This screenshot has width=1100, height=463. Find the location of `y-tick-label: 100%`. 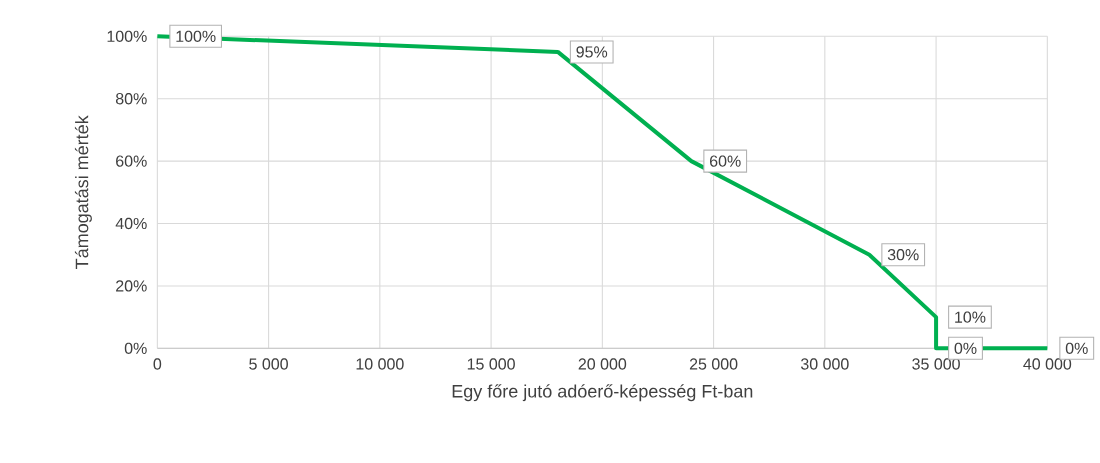

y-tick-label: 100% is located at coordinates (127, 36).